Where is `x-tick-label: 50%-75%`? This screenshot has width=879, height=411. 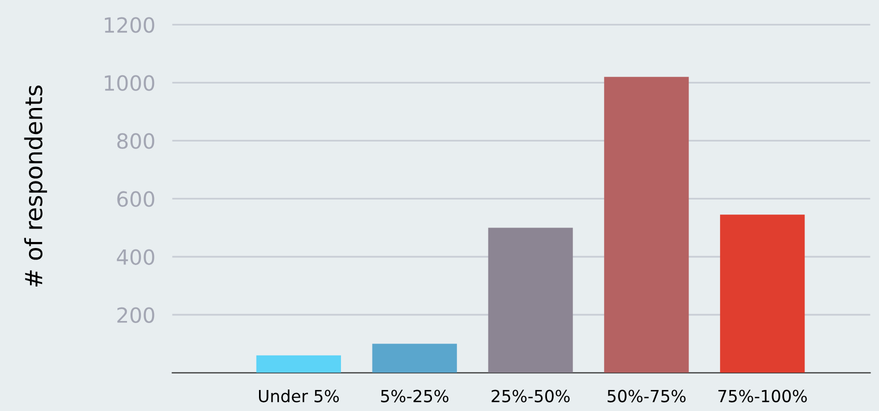
x-tick-label: 50%-75% is located at coordinates (647, 396).